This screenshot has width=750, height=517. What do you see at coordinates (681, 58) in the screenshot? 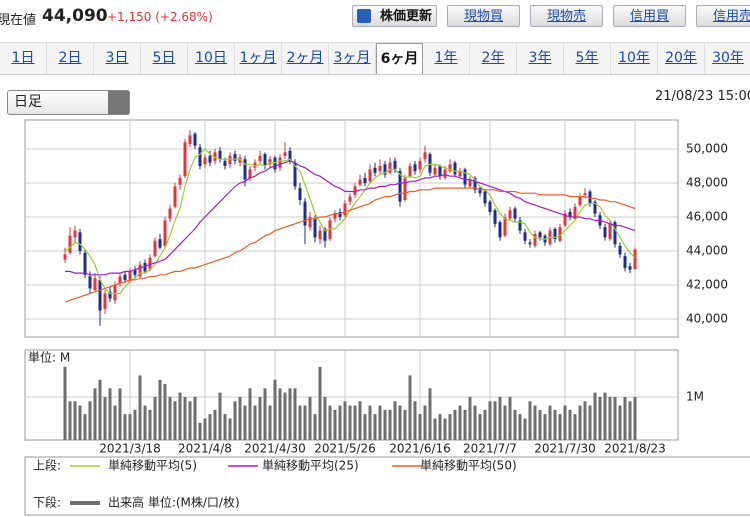
I see `period-tab: 20年` at bounding box center [681, 58].